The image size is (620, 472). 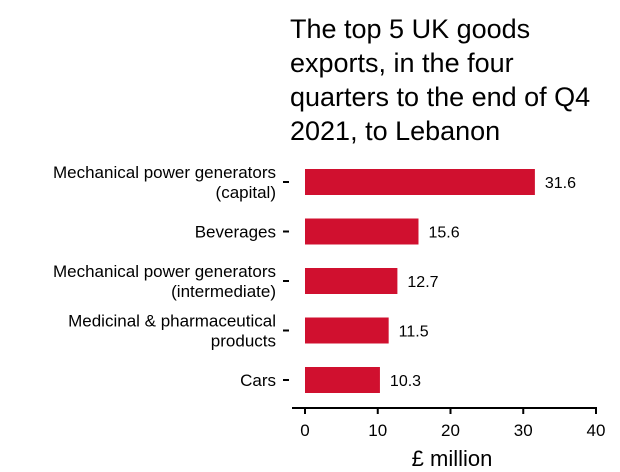 What do you see at coordinates (410, 29) in the screenshot?
I see `chart-title-line: The top 5 UK goods` at bounding box center [410, 29].